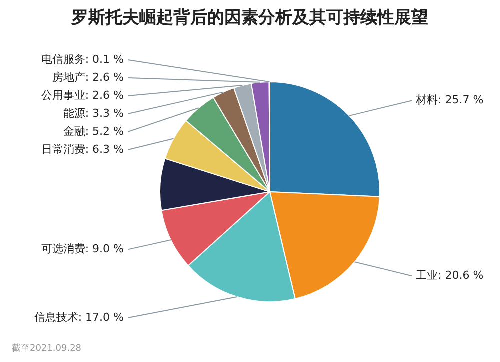 Image resolution: width=500 pixels, height=362 pixels. Describe the element at coordinates (450, 275) in the screenshot. I see `slice-label: 工业: 20.6 %` at that location.